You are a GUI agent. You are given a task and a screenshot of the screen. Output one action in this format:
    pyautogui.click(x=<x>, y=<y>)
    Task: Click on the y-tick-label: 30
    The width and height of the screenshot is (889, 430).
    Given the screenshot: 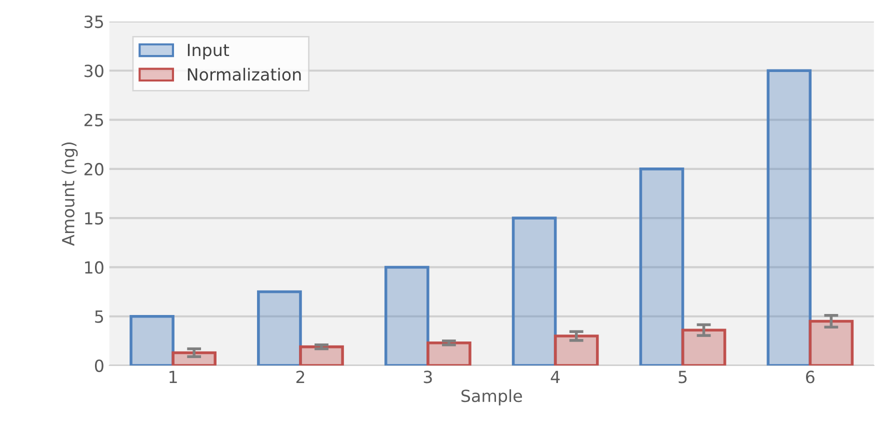 What is the action you would take?
    pyautogui.click(x=94, y=71)
    